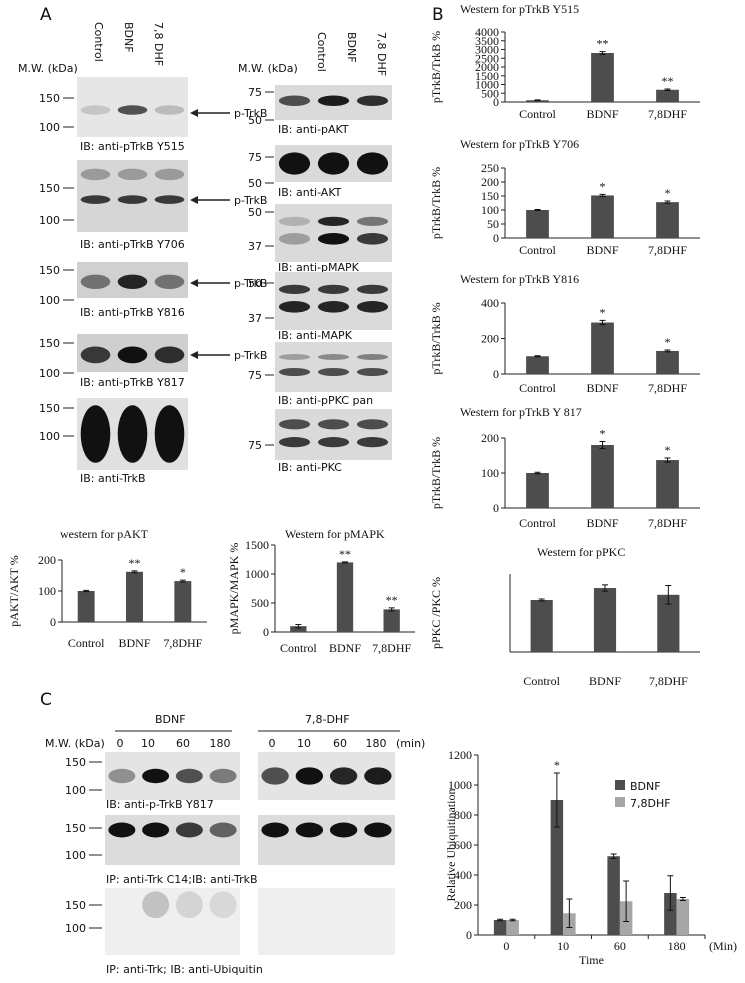 The height and width of the screenshot is (983, 745). Describe the element at coordinates (487, 41) in the screenshot. I see `y-tick-label: 3500` at that location.